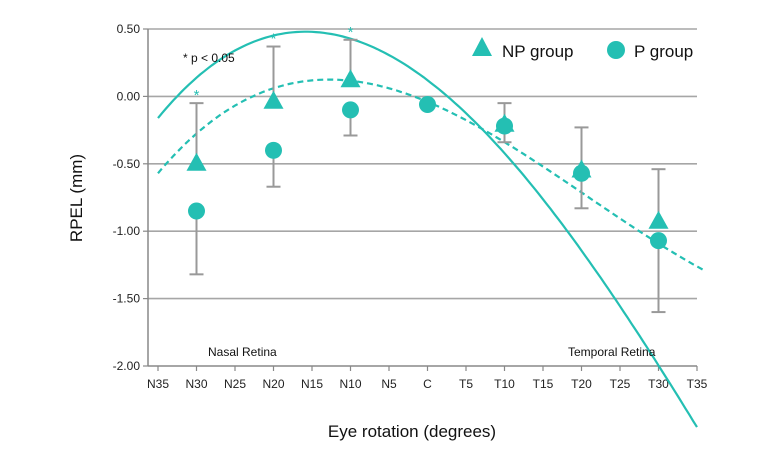 This screenshot has width=765, height=461. I want to click on nasal-retina-label: Nasal Retina, so click(242, 352).